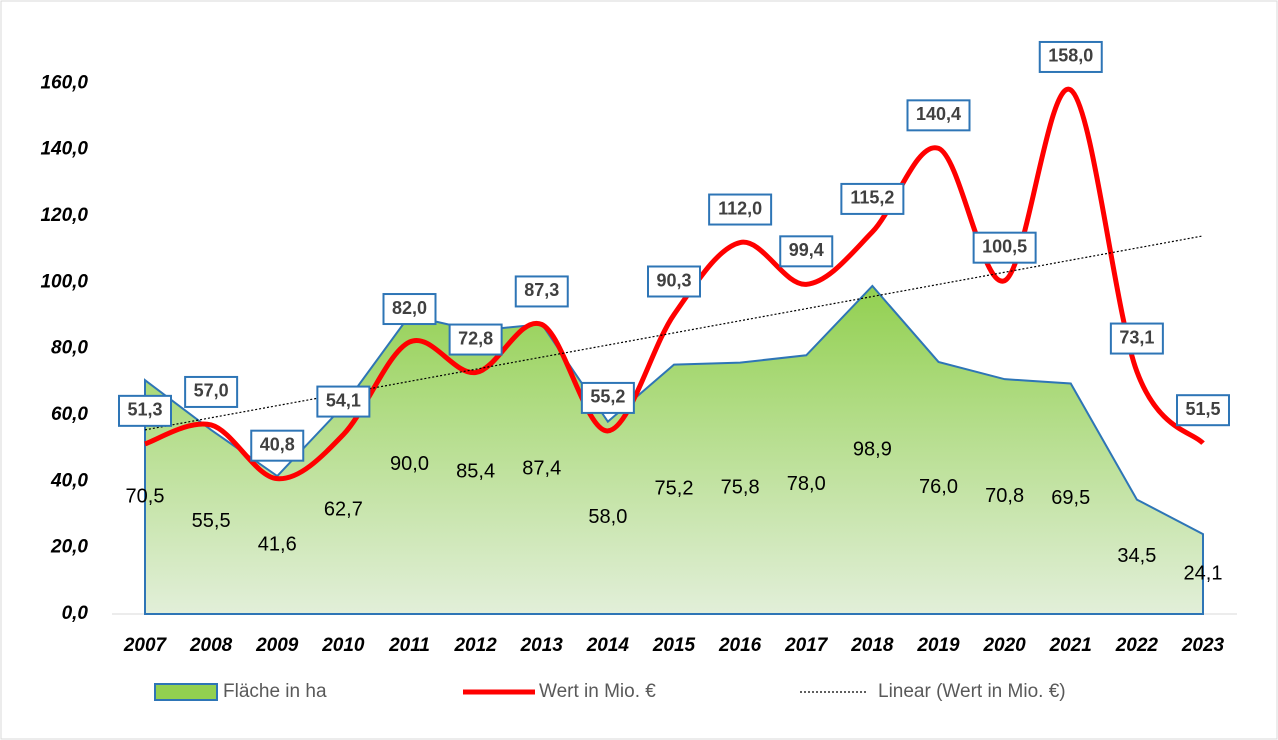 This screenshot has width=1278, height=740. I want to click on legend-label: Fläche in ha, so click(275, 691).